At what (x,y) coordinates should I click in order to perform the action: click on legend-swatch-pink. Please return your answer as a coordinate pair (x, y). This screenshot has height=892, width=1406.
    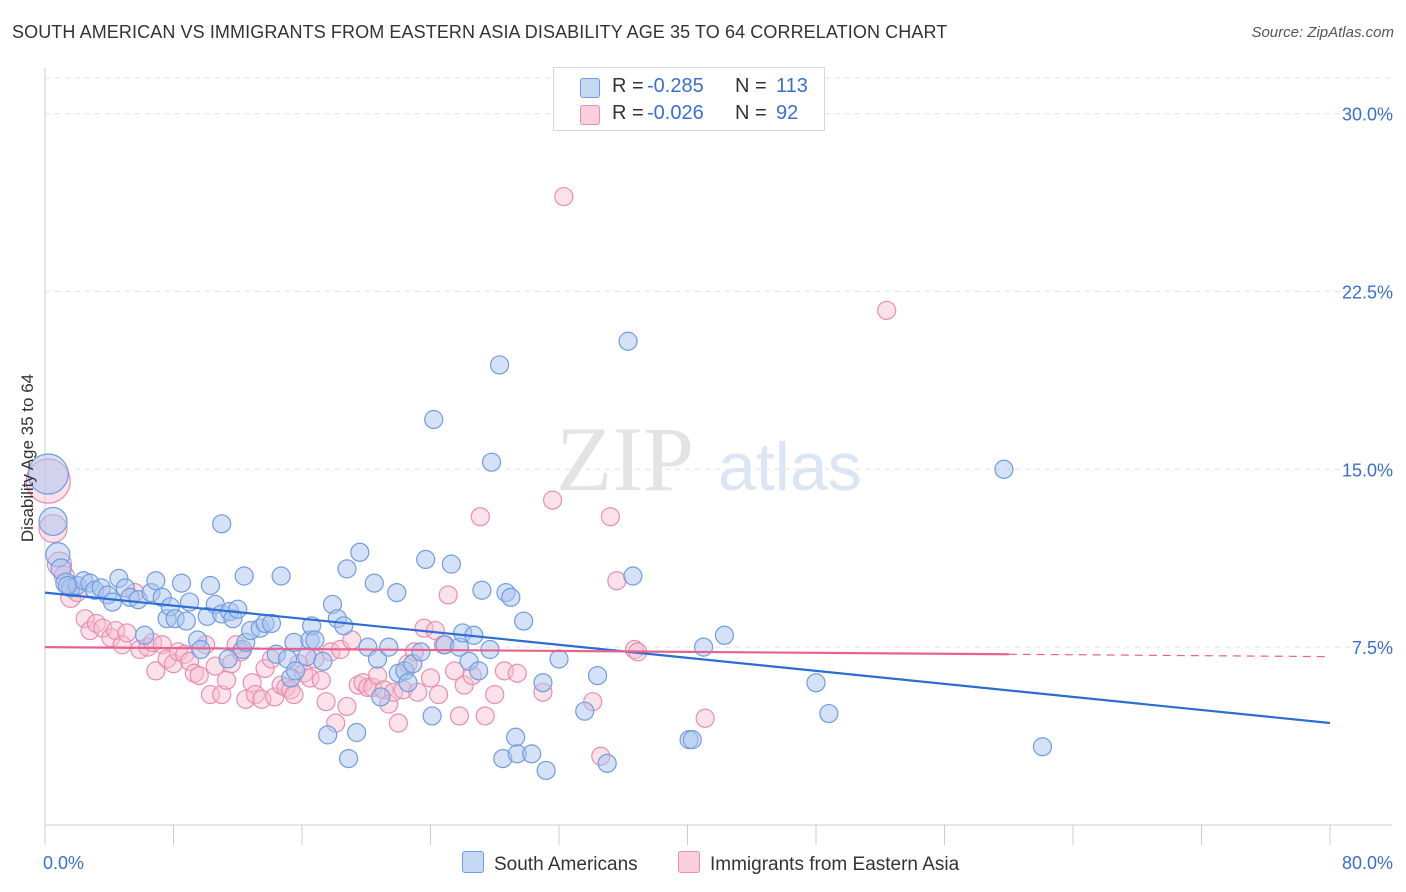
    Looking at the image, I should click on (590, 115).